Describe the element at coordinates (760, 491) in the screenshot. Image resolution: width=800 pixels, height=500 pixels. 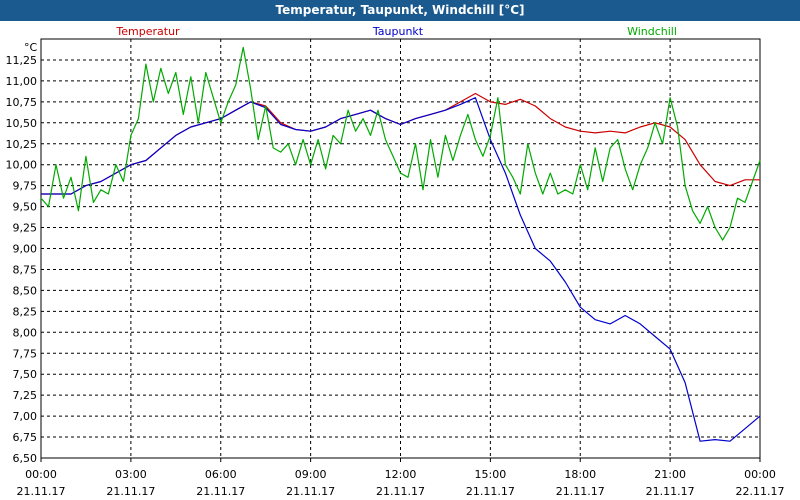
I see `x-tick-date-label: 22.11.17` at that location.